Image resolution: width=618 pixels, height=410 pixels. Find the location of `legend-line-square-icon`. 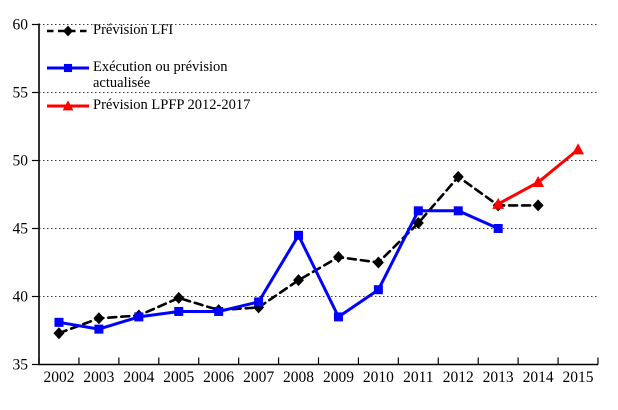

legend-line-square-icon is located at coordinates (68, 67).